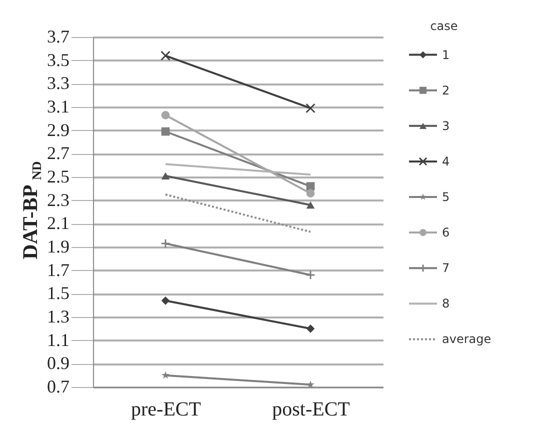 The height and width of the screenshot is (430, 548). What do you see at coordinates (311, 409) in the screenshot?
I see `x-tick-label: post-ECT` at bounding box center [311, 409].